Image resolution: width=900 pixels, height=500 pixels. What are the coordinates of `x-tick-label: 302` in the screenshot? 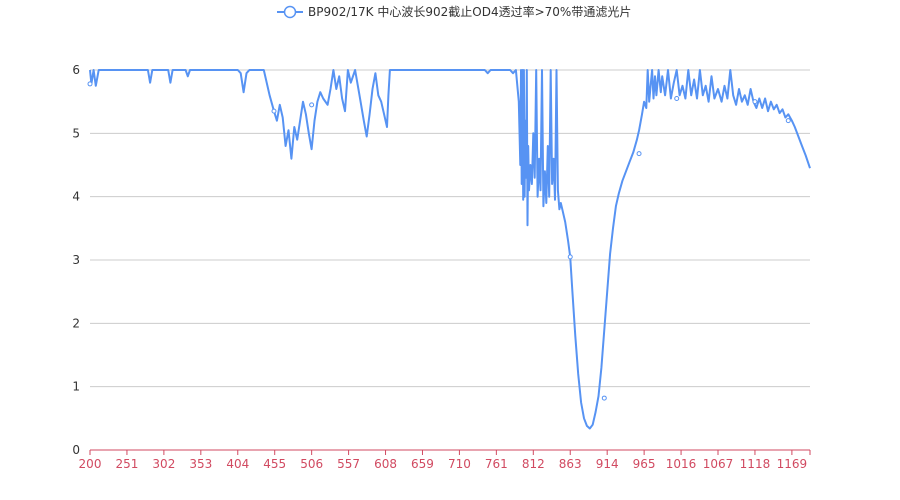 It's located at (163, 464).